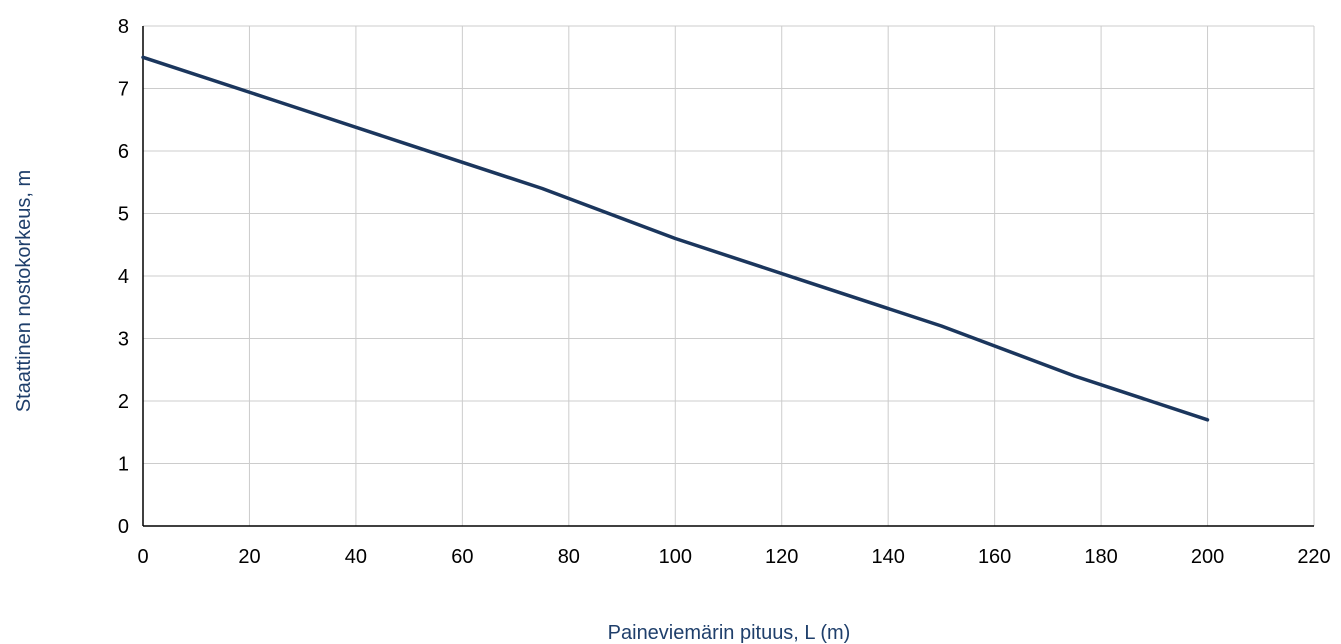  I want to click on y-tick-label: 8, so click(123, 27).